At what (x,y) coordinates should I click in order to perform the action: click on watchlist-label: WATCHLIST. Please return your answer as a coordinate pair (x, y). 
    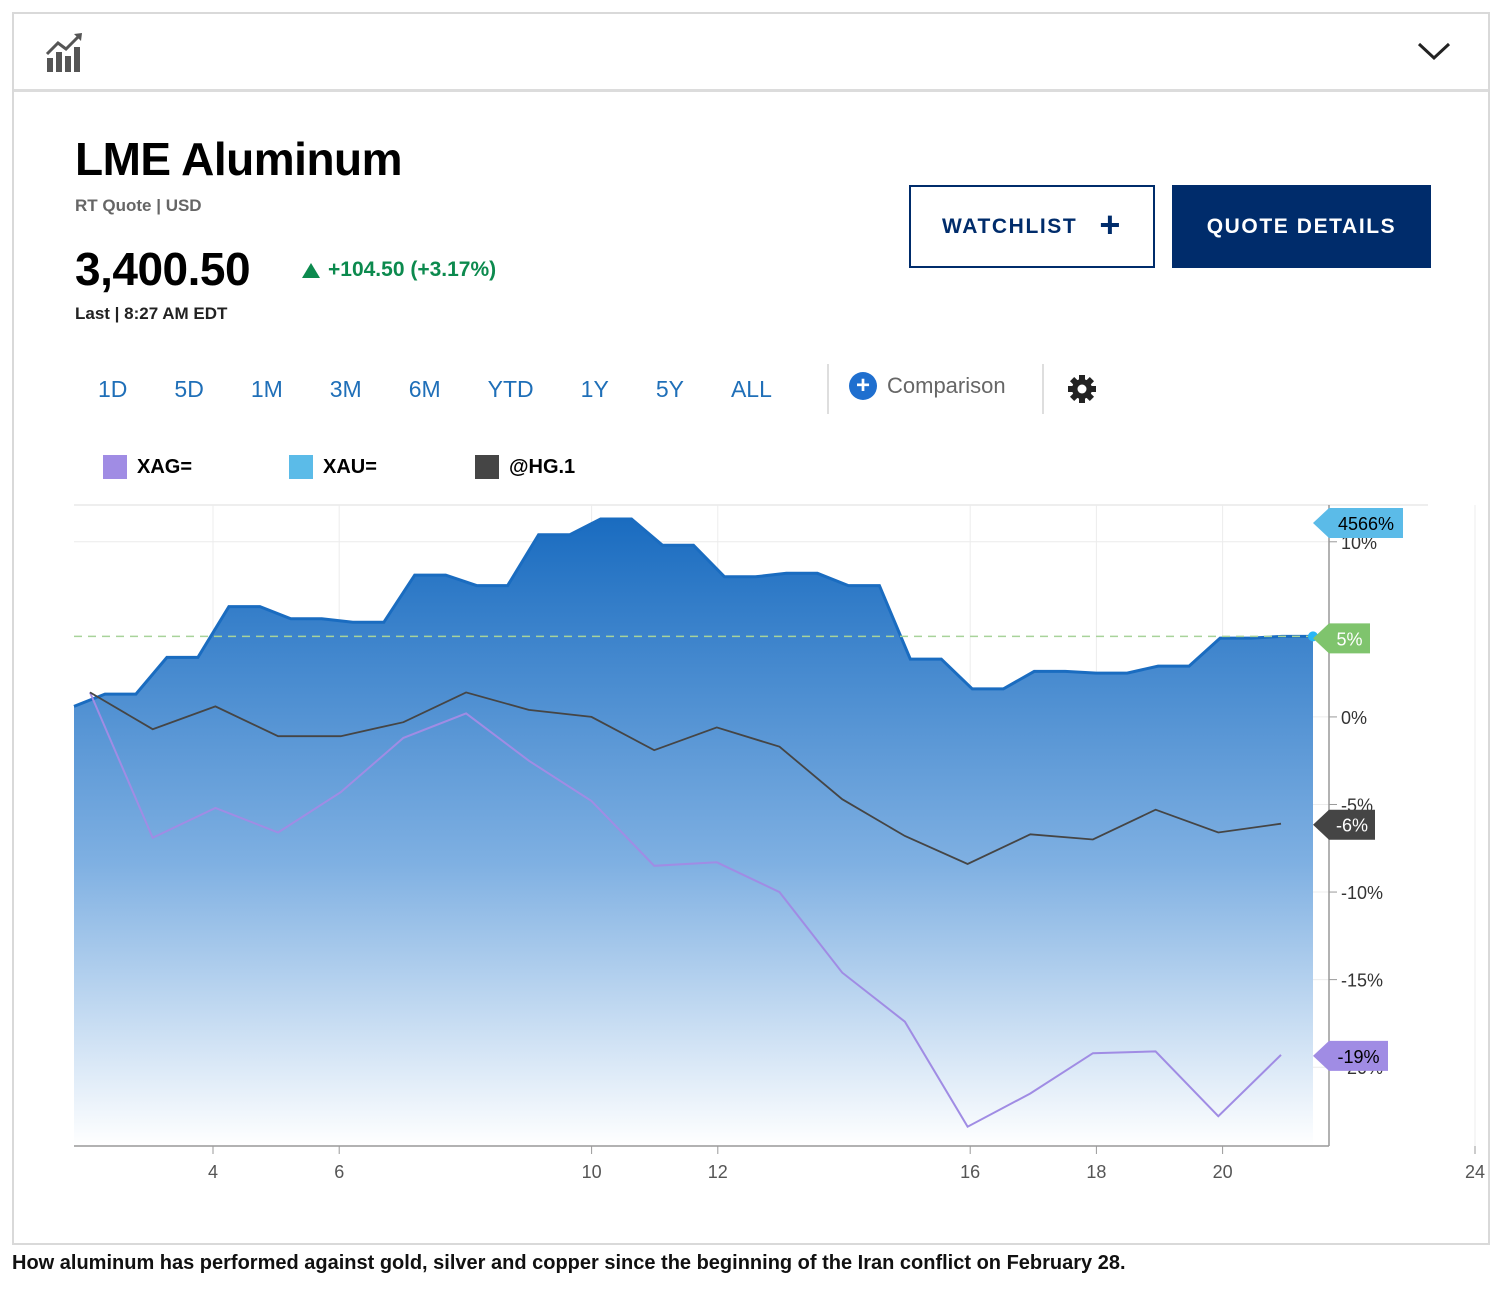
    Looking at the image, I should click on (1010, 226).